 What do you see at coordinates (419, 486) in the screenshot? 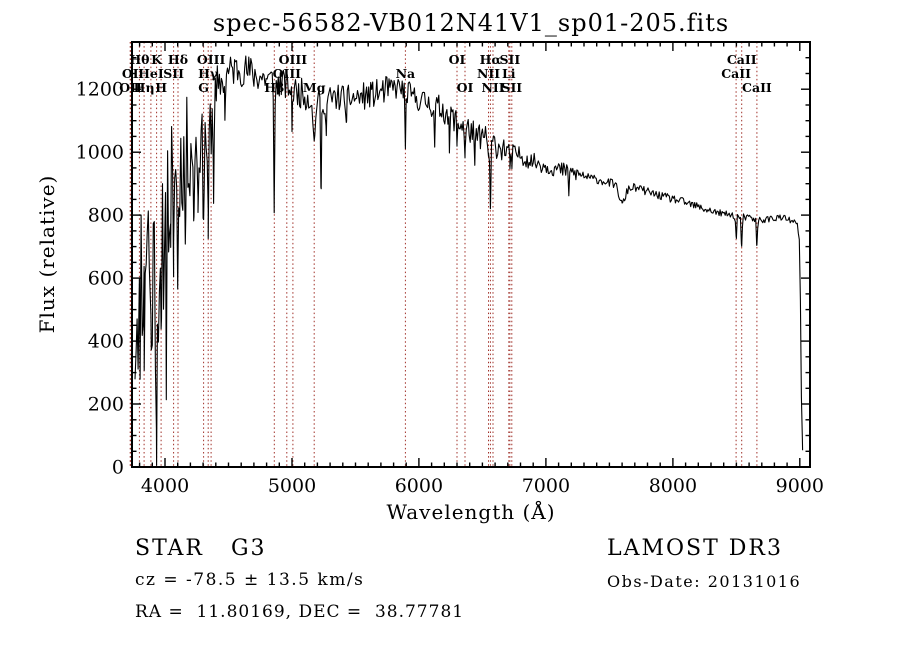
I see `x-tick-label: 6000` at bounding box center [419, 486].